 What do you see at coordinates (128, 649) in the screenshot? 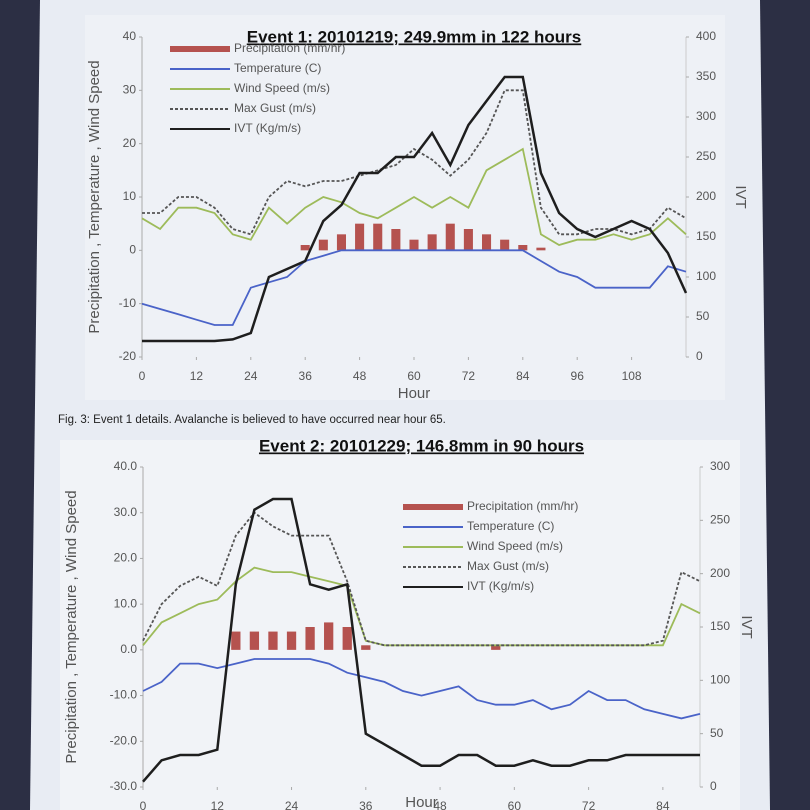
I see `y-tick-label: 0.0` at bounding box center [128, 649].